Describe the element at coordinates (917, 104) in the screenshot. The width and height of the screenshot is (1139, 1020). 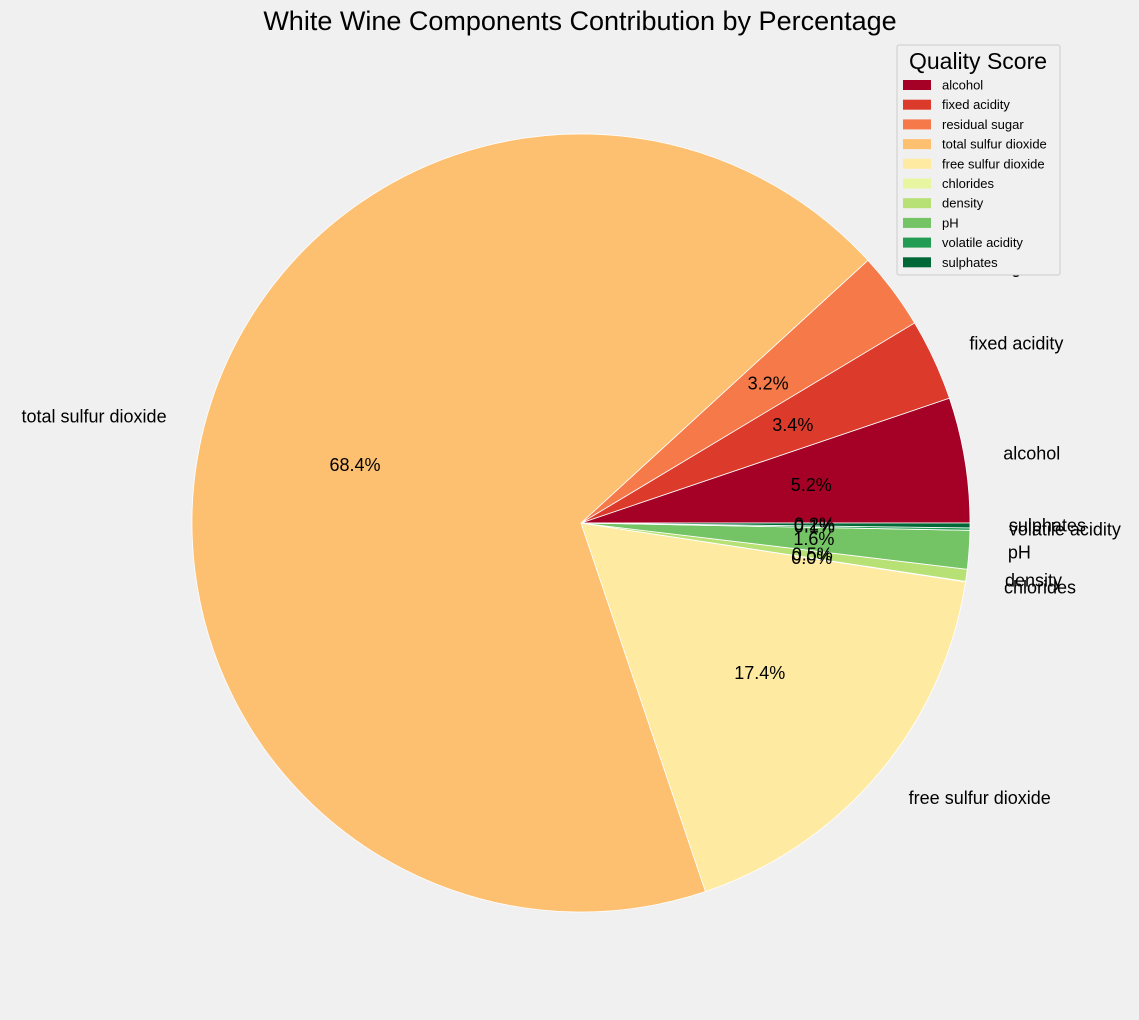
I see `legend-swatch-fixed-acidity` at that location.